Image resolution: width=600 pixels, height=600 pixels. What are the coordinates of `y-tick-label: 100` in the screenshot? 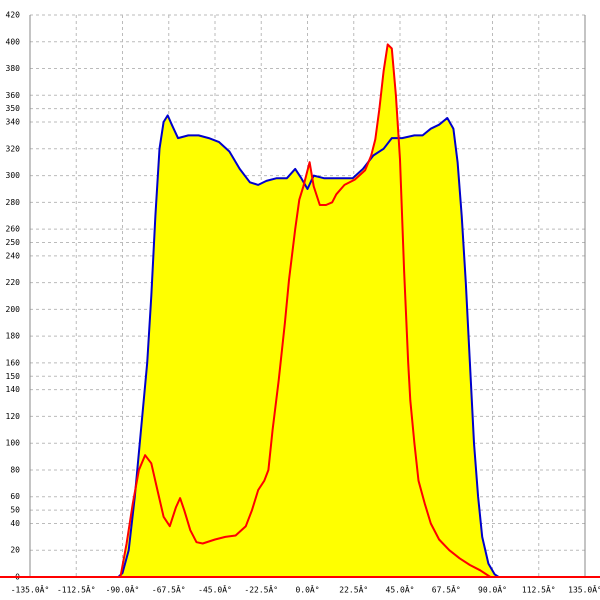 It's located at (13, 443).